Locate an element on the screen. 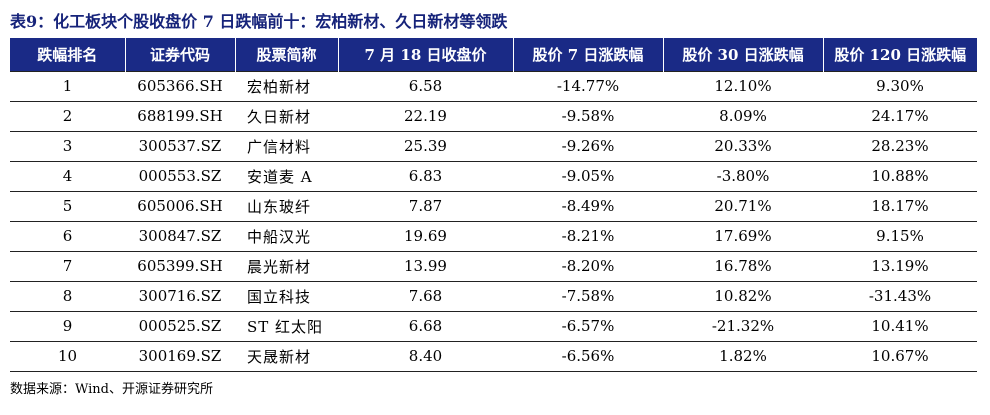 The height and width of the screenshot is (415, 990). cell-name: 广信材料 is located at coordinates (286, 146).